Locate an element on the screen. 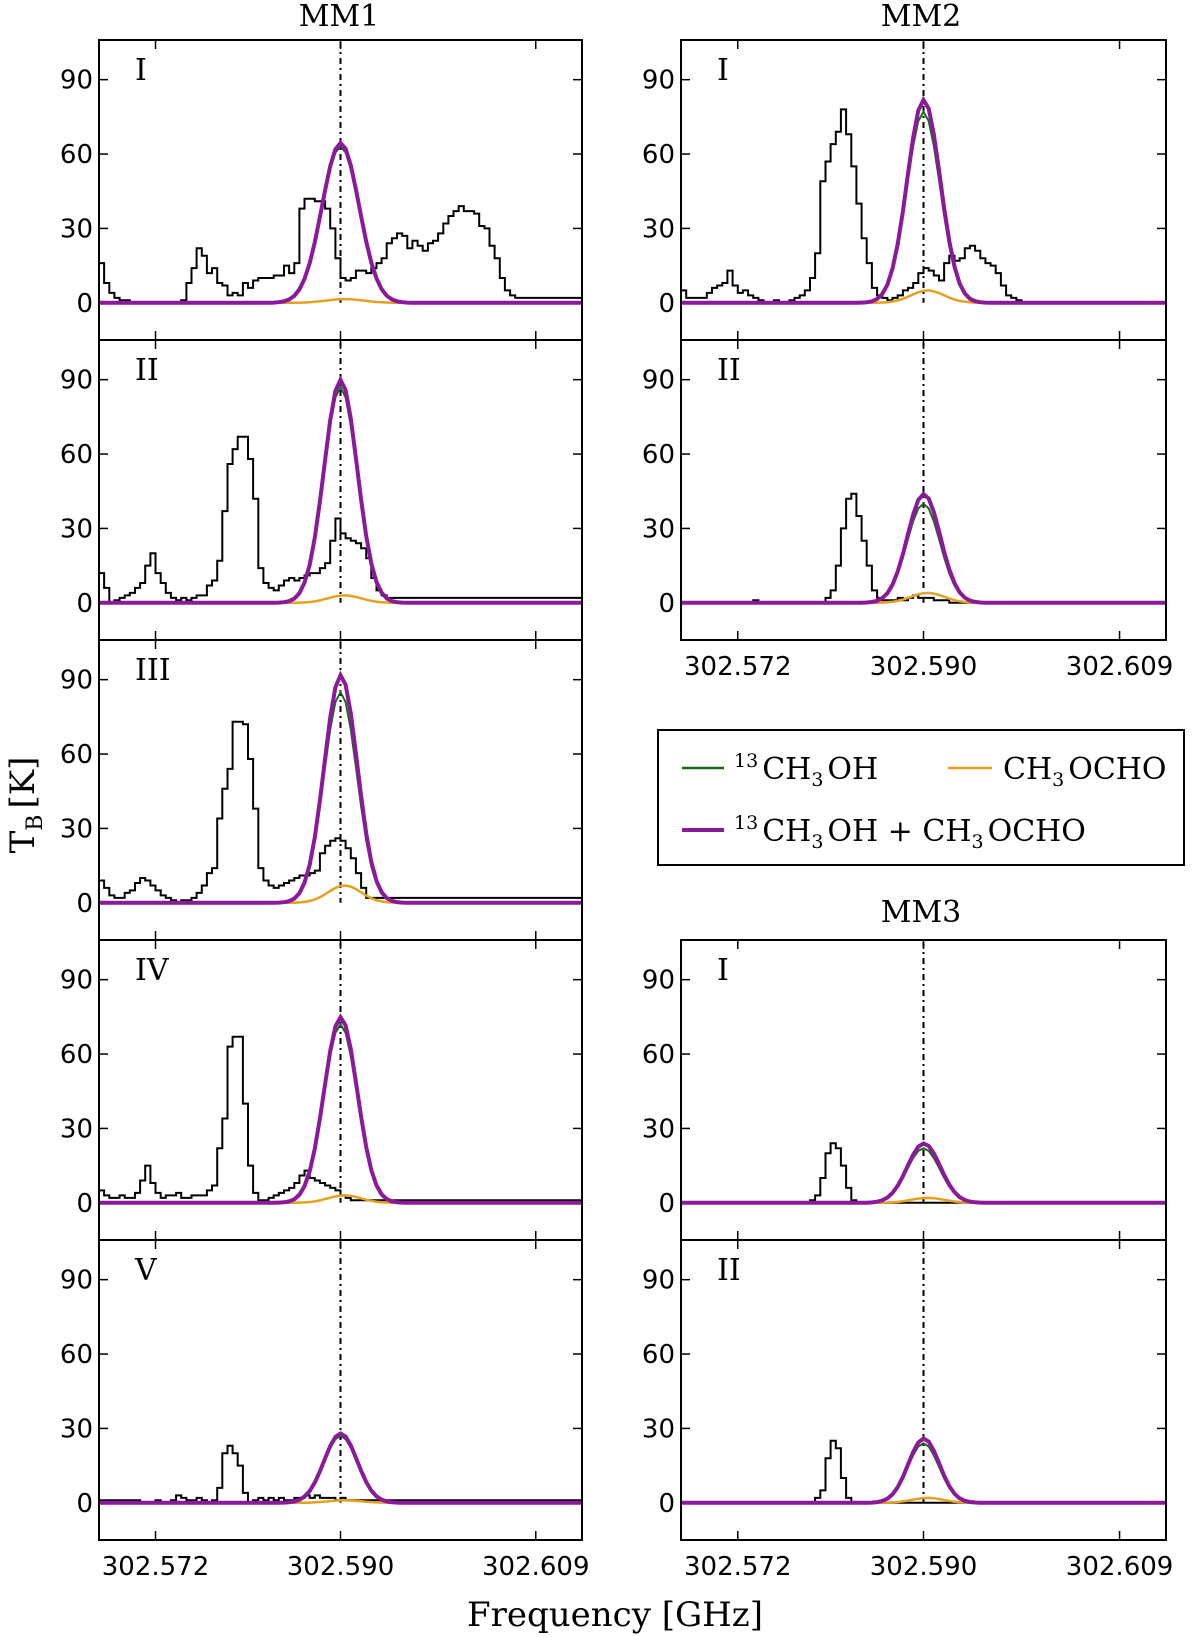 The width and height of the screenshot is (1200, 1637). legend-box is located at coordinates (921, 797).